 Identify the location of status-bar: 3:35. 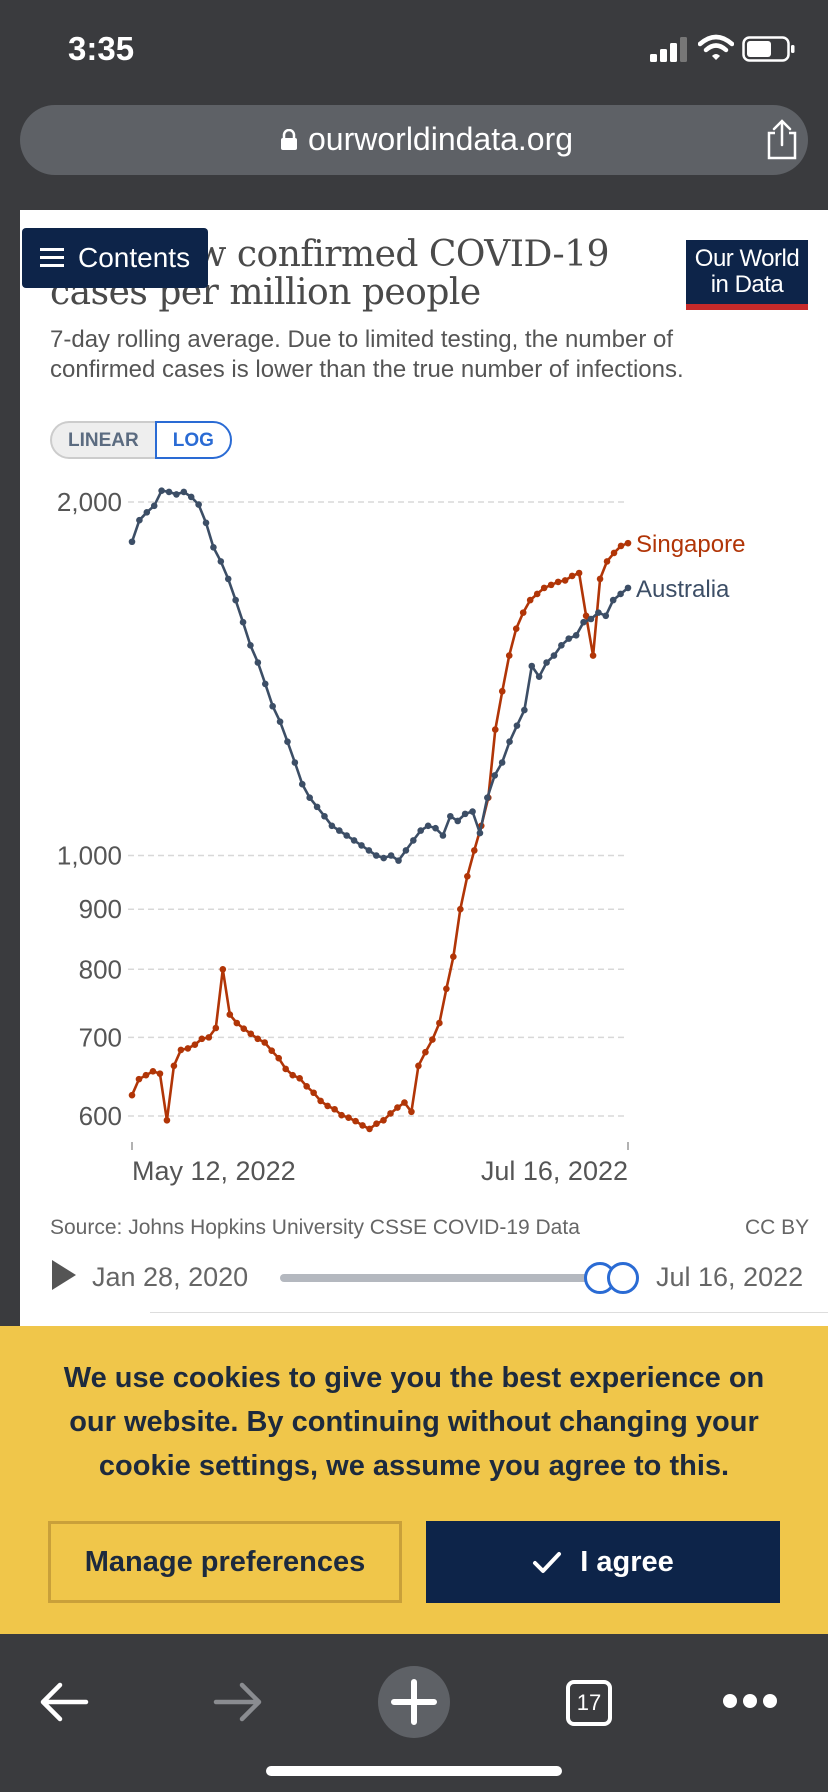
(414, 49).